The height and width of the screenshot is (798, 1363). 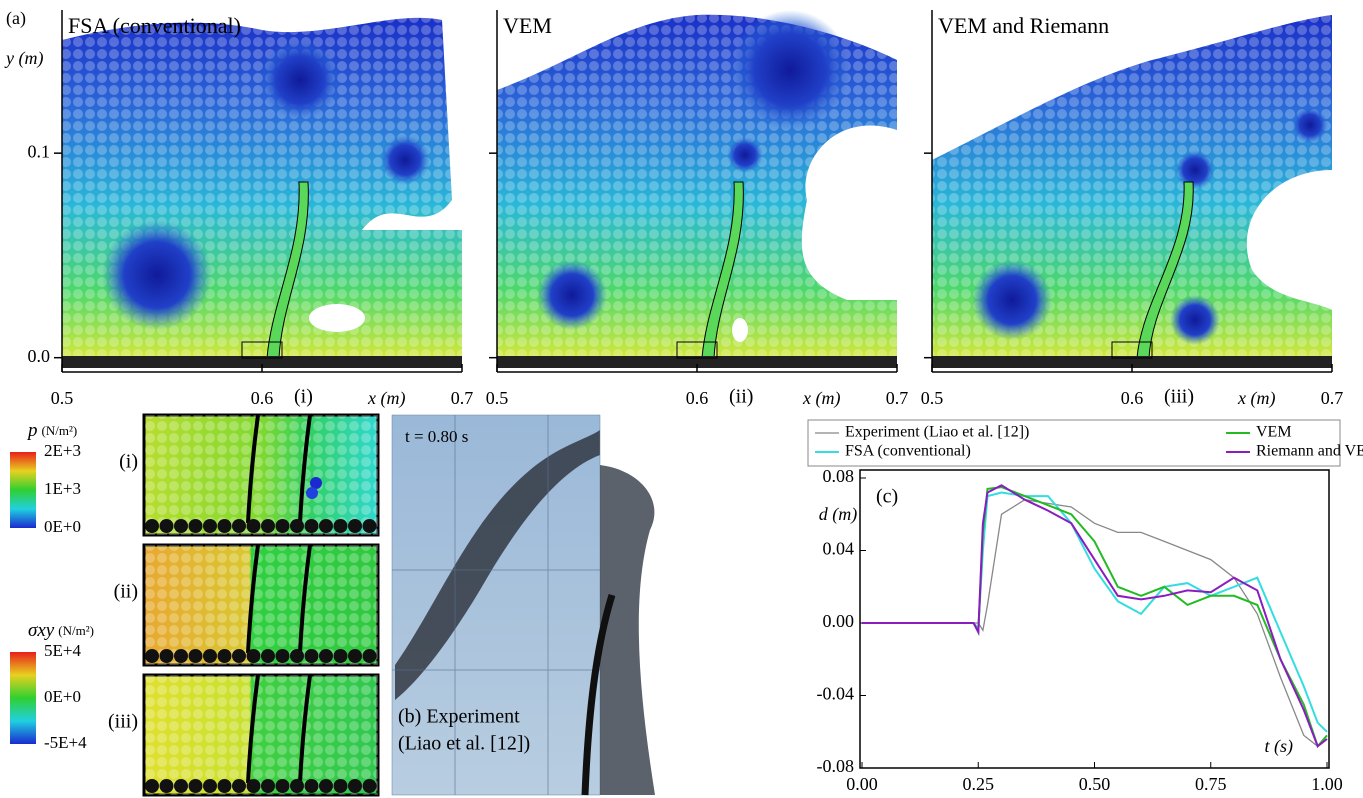 What do you see at coordinates (979, 784) in the screenshot?
I see `x-tick-label: 0.25` at bounding box center [979, 784].